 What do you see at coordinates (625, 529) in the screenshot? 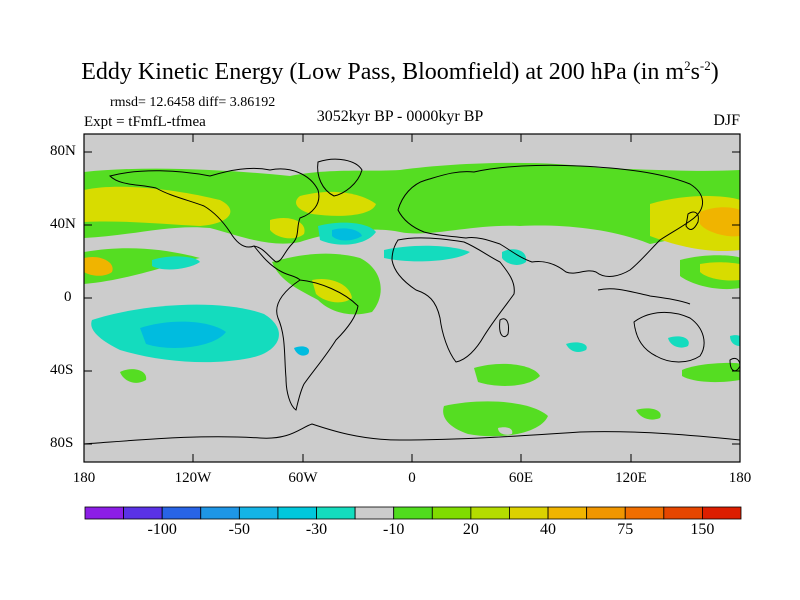
I see `colorbar-label-75: 75` at bounding box center [625, 529].